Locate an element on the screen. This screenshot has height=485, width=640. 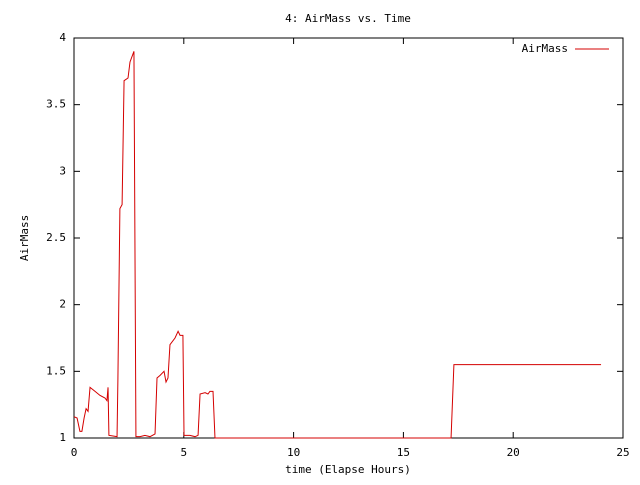
x-tick-label: 15 is located at coordinates (403, 452).